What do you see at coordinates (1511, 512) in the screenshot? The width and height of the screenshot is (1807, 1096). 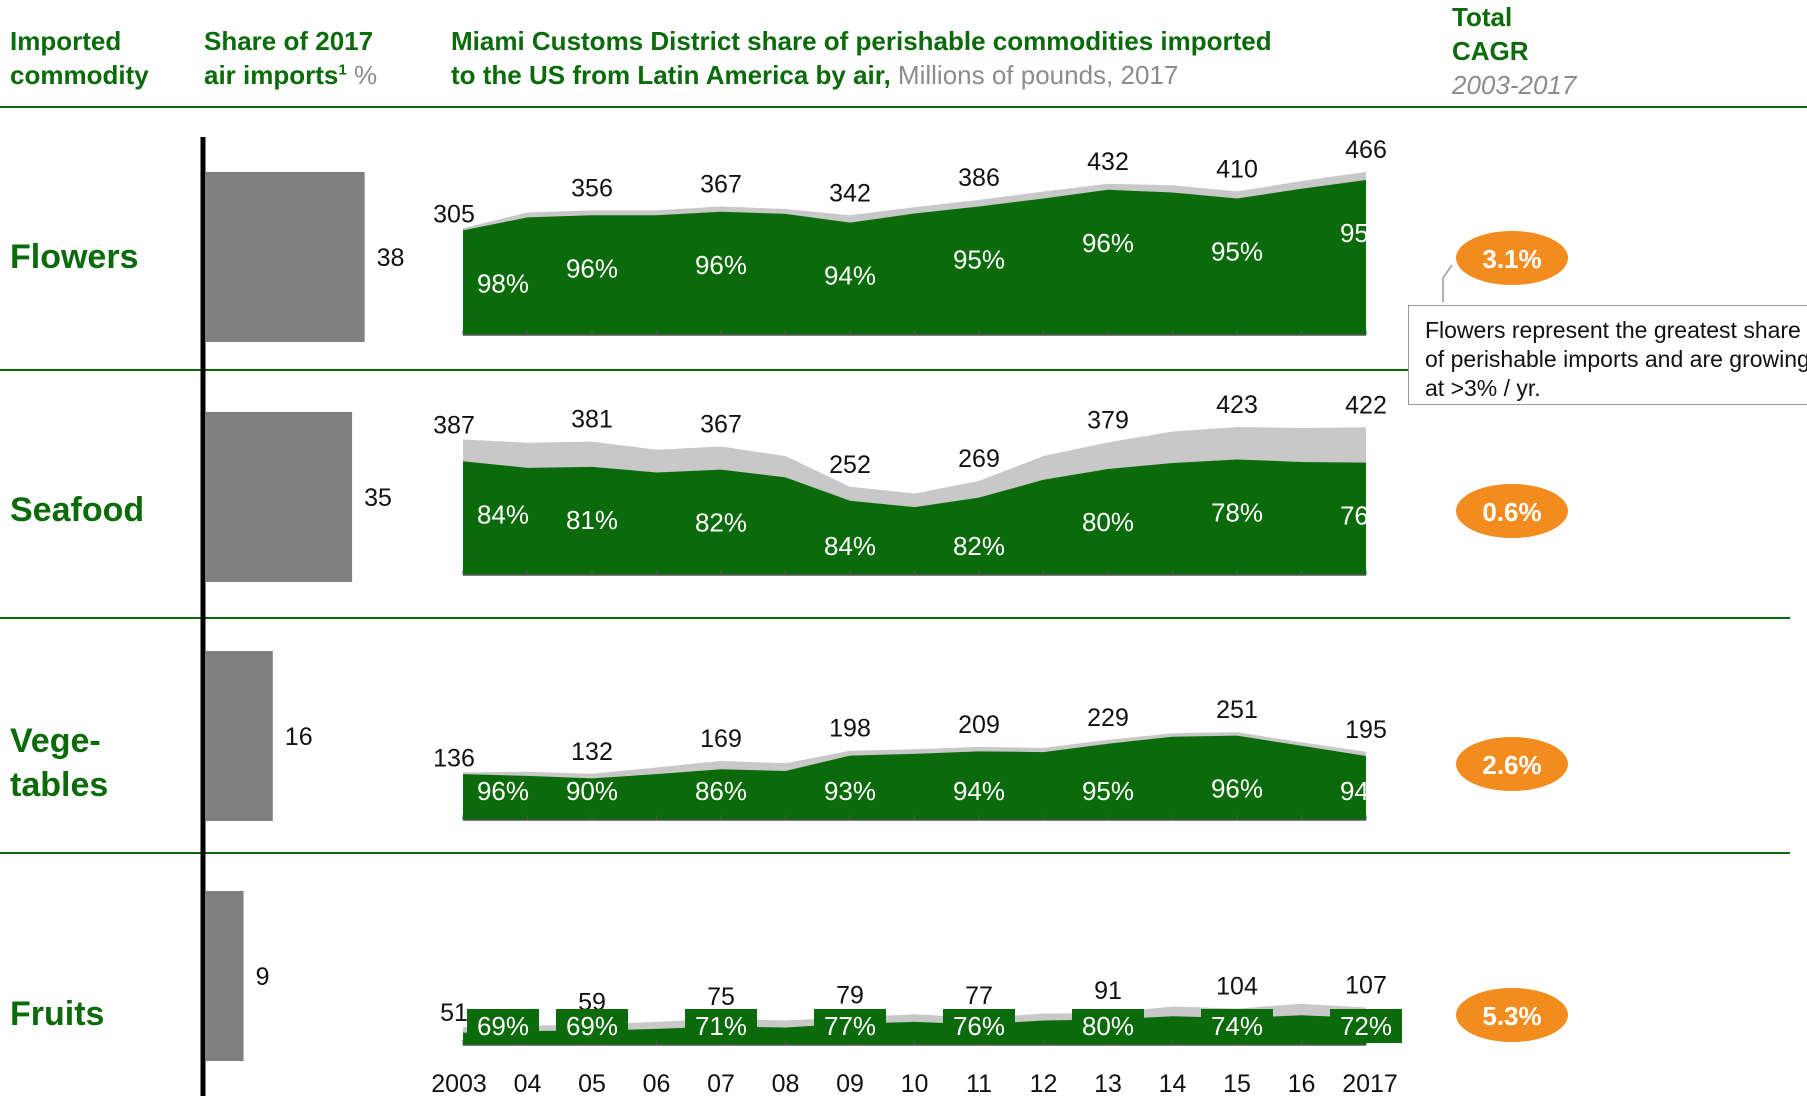 I see `cagr-value-seafood: 0.6%` at bounding box center [1511, 512].